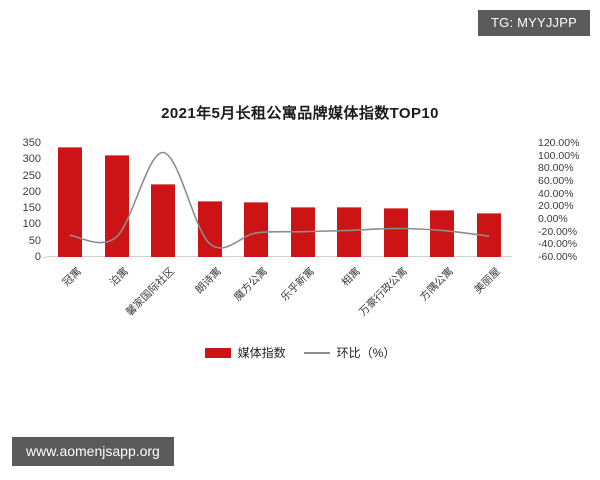  What do you see at coordinates (556, 206) in the screenshot?
I see `y-axis-right-tick: 20.00%` at bounding box center [556, 206].